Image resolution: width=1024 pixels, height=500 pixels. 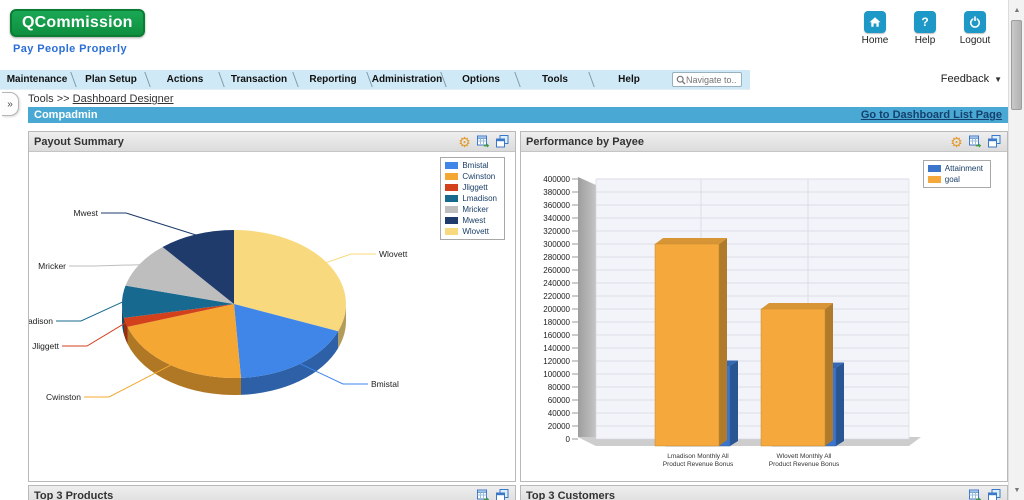 What do you see at coordinates (111, 80) in the screenshot?
I see `tab-plan-setup: Plan Setup` at bounding box center [111, 80].